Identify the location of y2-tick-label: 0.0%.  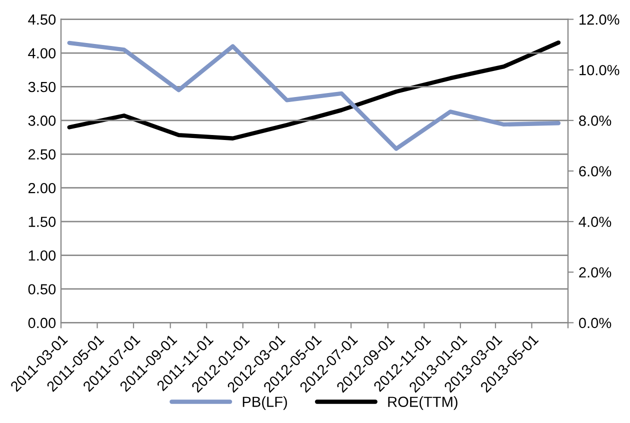
(595, 323).